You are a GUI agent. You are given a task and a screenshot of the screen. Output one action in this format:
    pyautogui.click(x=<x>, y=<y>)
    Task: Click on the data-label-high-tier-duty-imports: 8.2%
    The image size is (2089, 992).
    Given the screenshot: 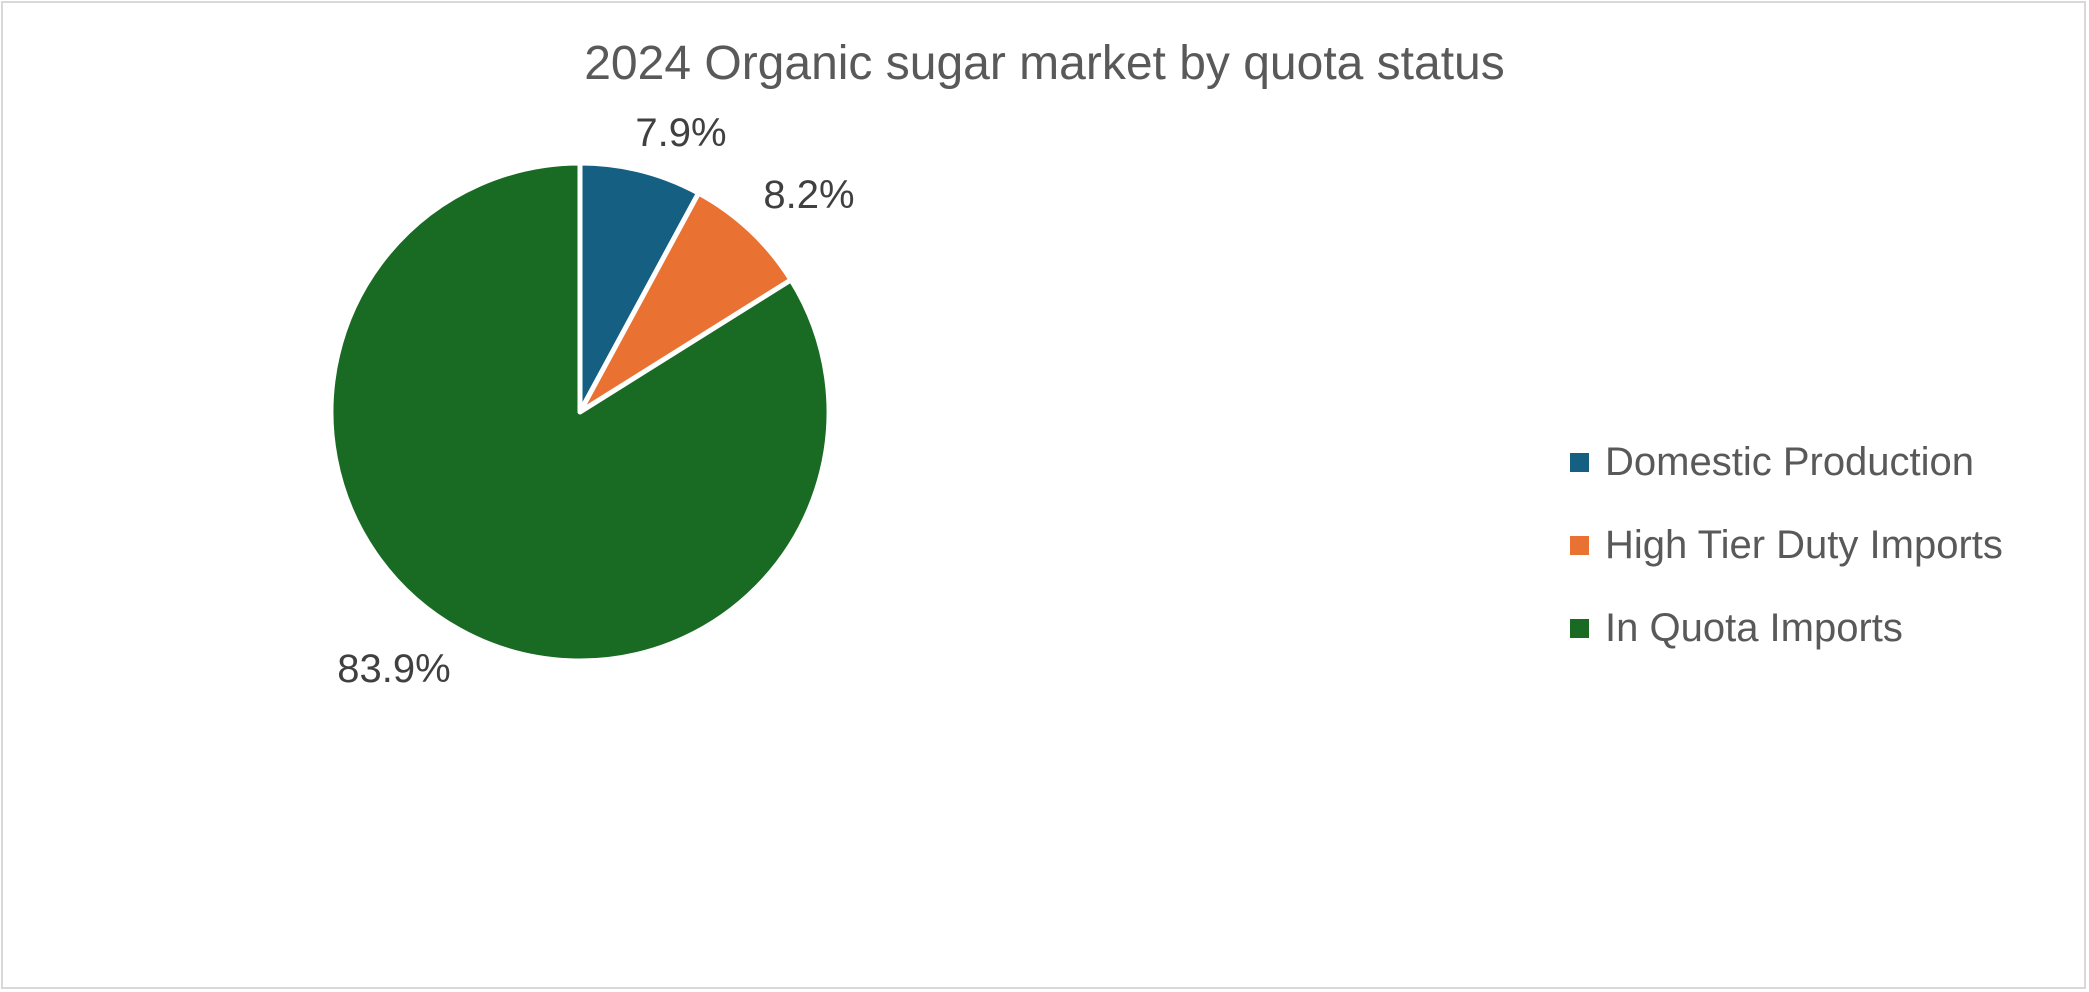 What is the action you would take?
    pyautogui.click(x=808, y=195)
    